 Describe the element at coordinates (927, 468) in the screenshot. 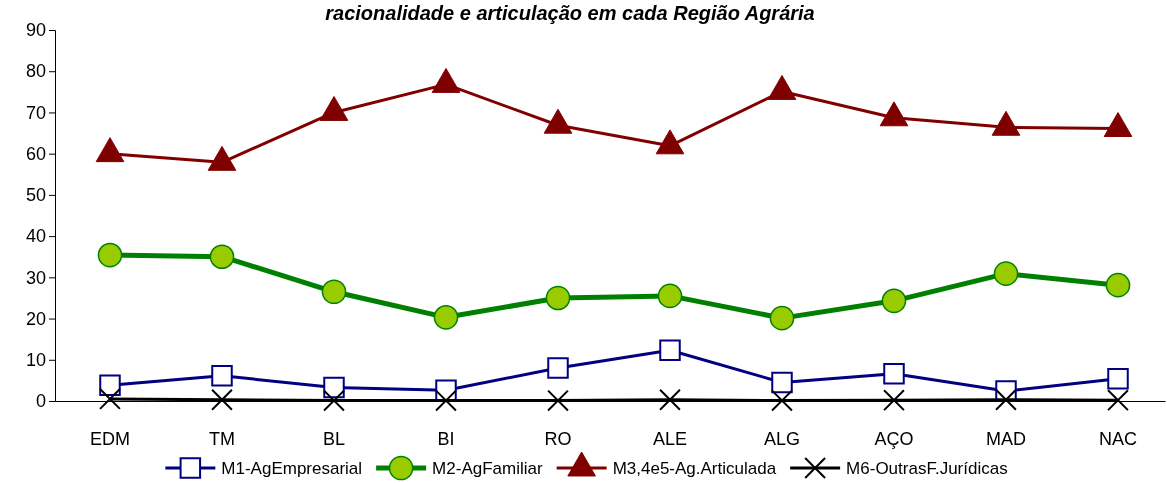

I see `legend-label: M6-OutrasF.Jurídicas` at that location.